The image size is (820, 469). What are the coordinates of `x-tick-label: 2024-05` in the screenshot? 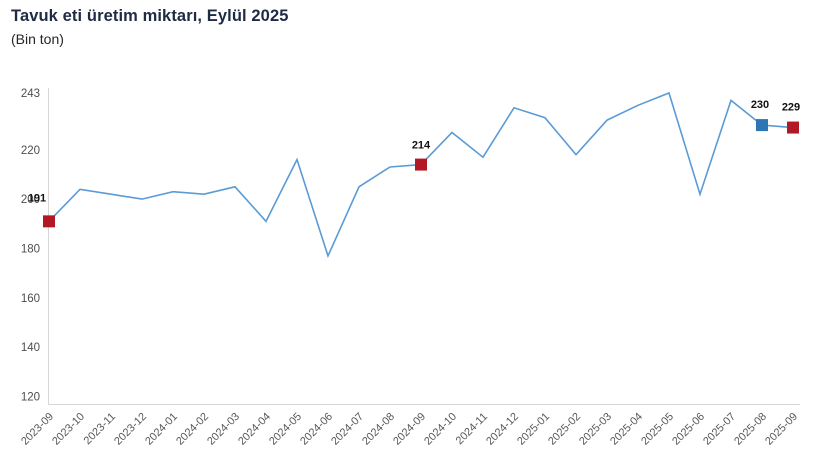 It's located at (285, 429).